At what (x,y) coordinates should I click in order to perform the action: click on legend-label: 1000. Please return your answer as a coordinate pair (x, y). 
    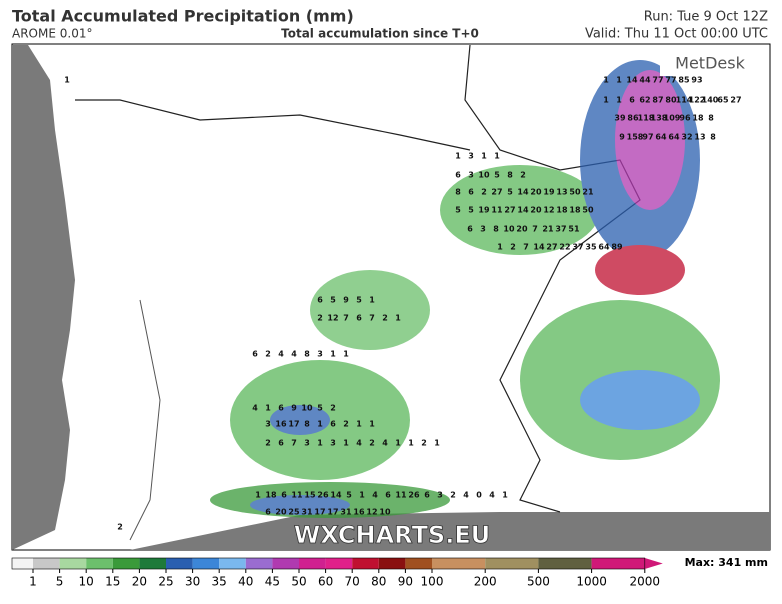
    Looking at the image, I should click on (591, 582).